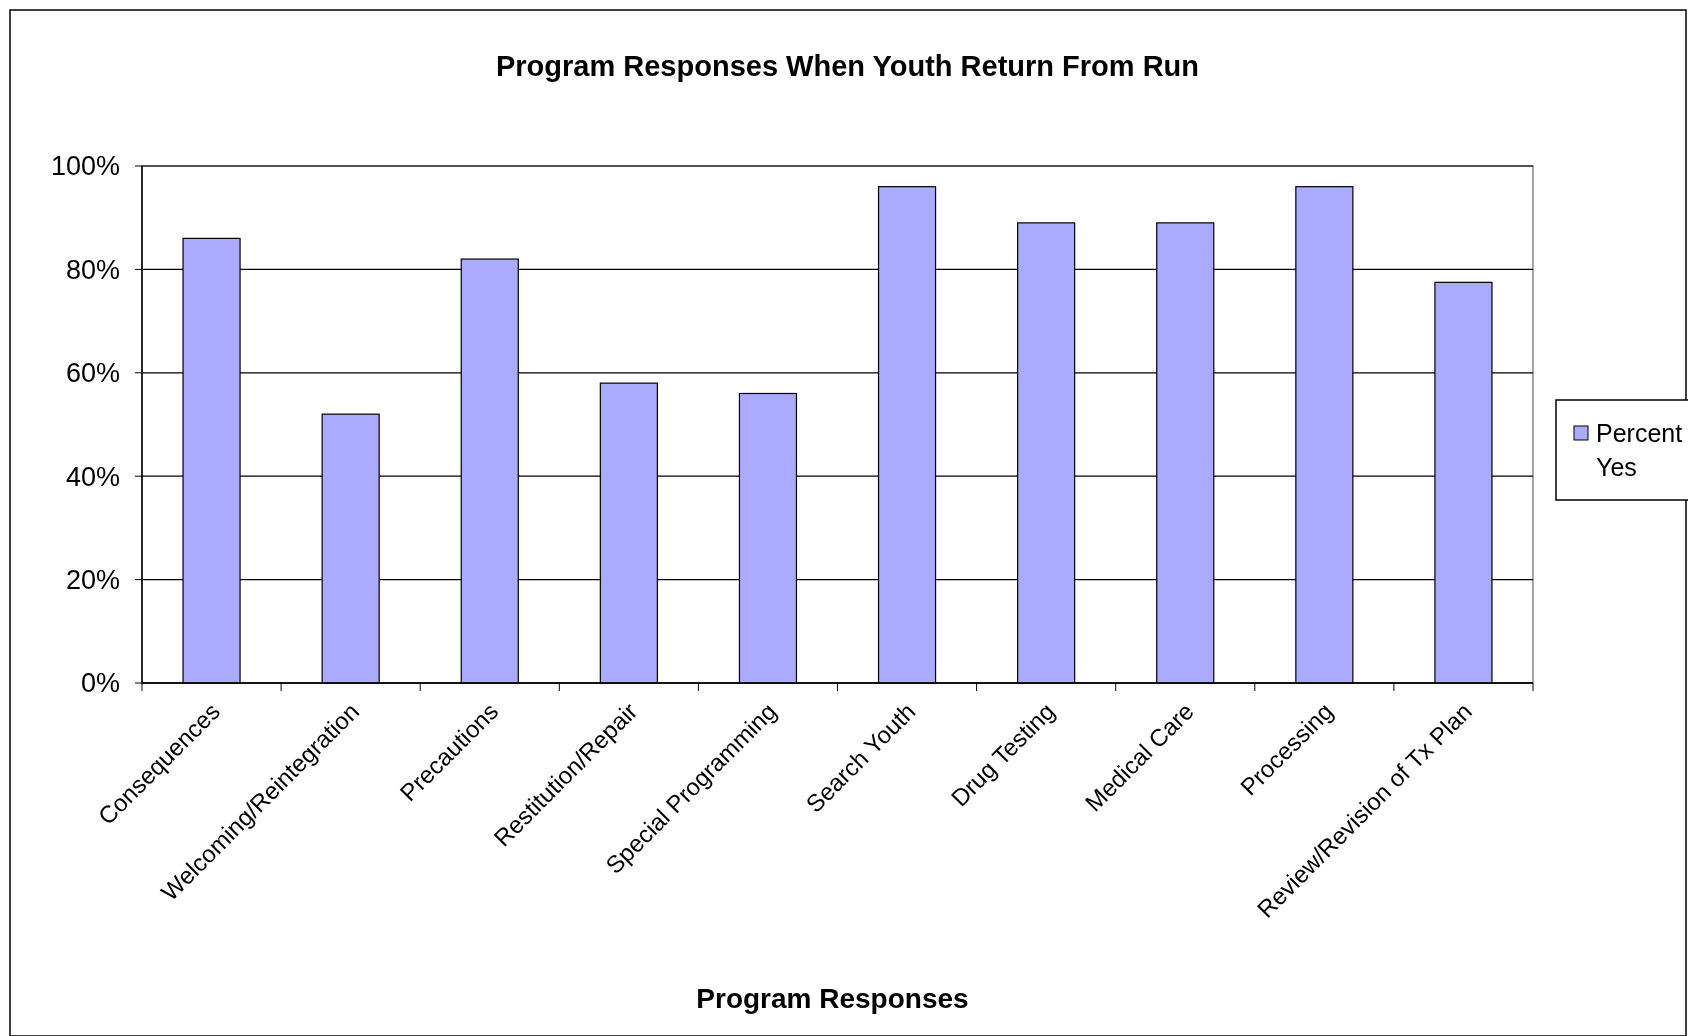 Image resolution: width=1689 pixels, height=1036 pixels. I want to click on y-tick-label: 80%, so click(92, 269).